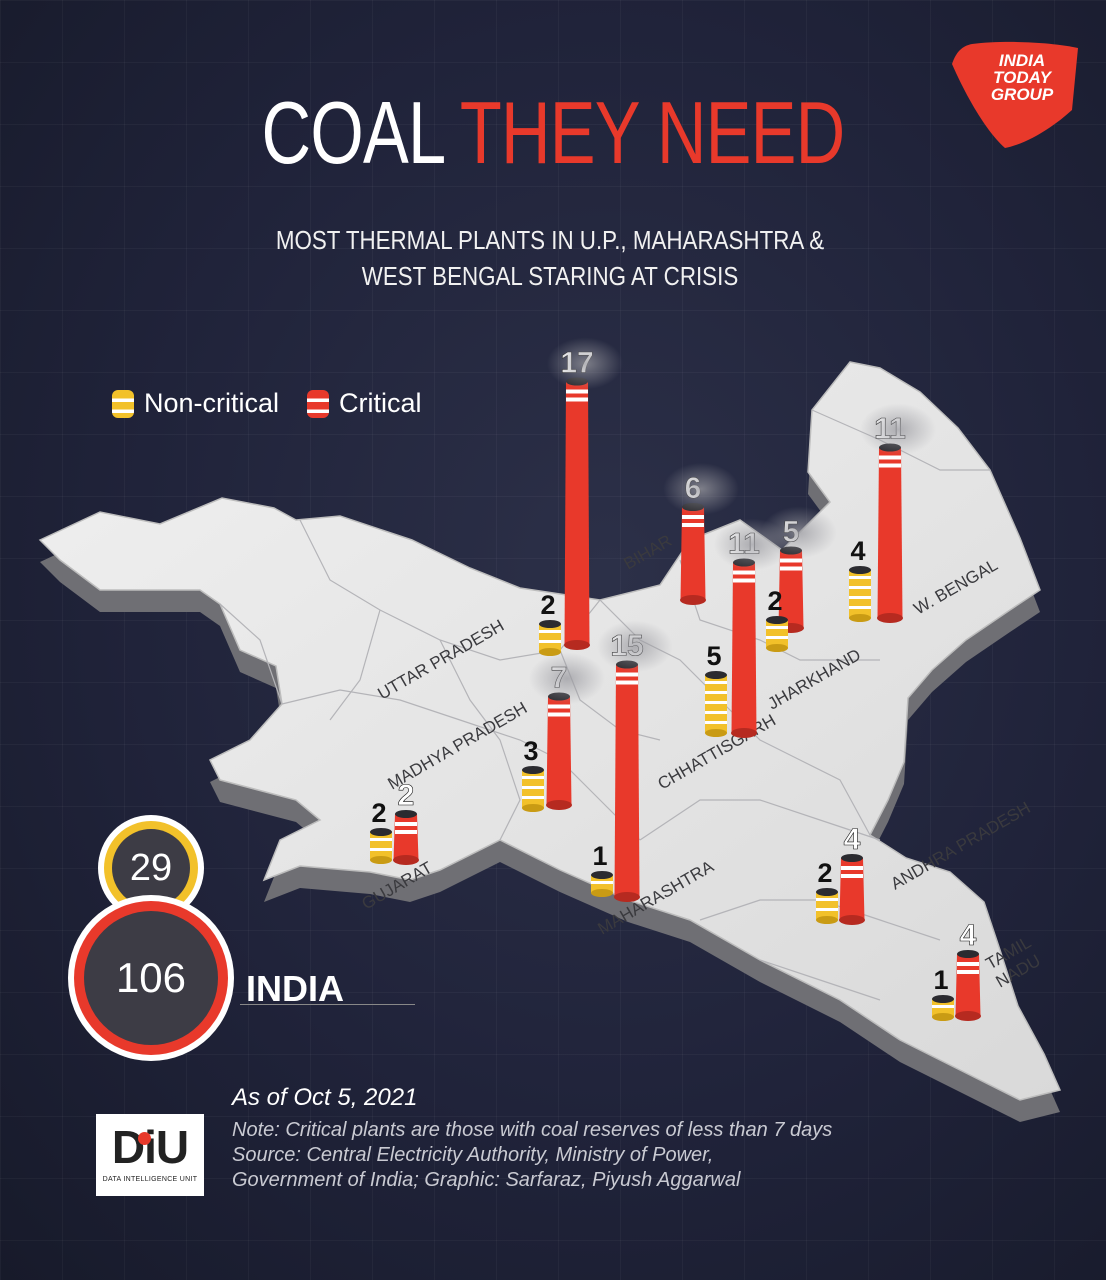 The image size is (1106, 1280). I want to click on label-bihar: BIHAR, so click(648, 552).